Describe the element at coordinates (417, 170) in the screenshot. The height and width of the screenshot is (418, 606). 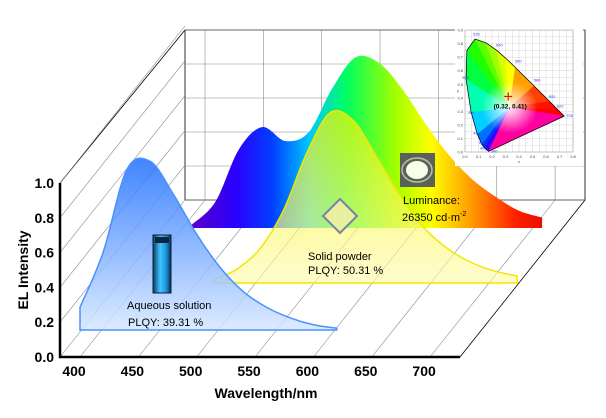
I see `led-photo` at that location.